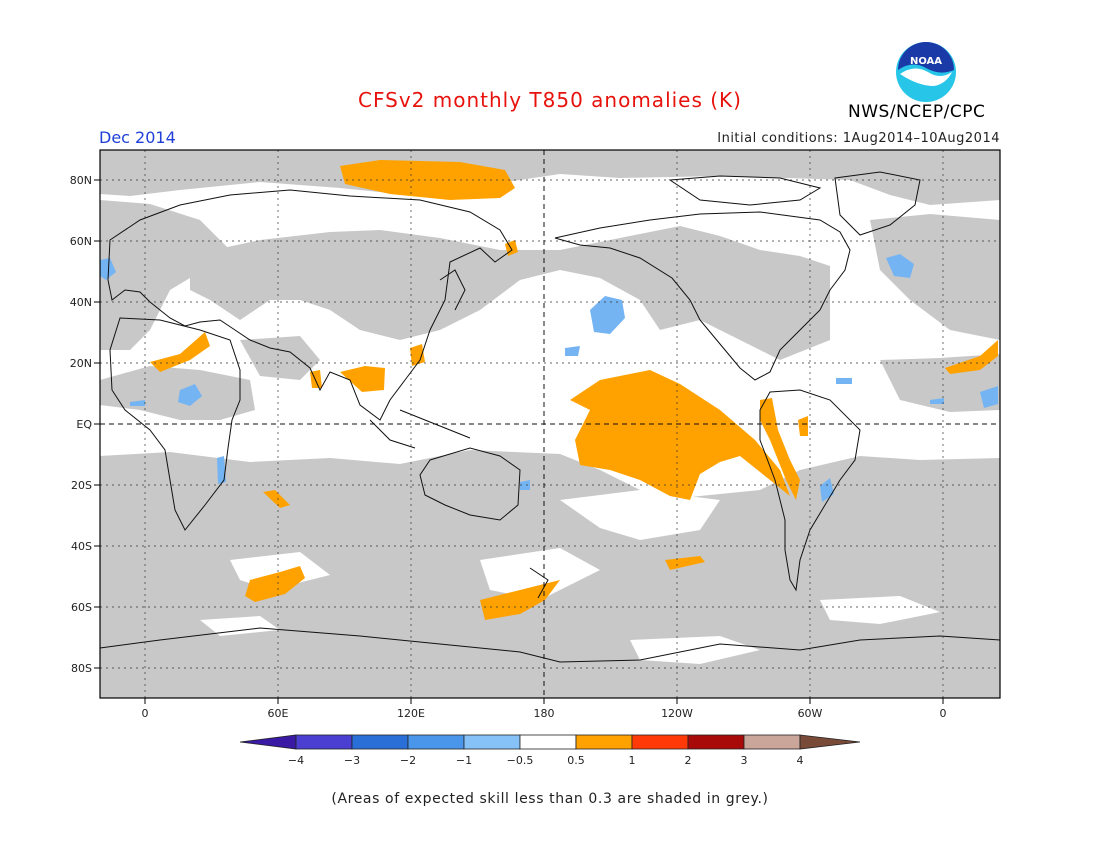 The width and height of the screenshot is (1100, 850). I want to click on noaa-logo: NOAA, so click(926, 72).